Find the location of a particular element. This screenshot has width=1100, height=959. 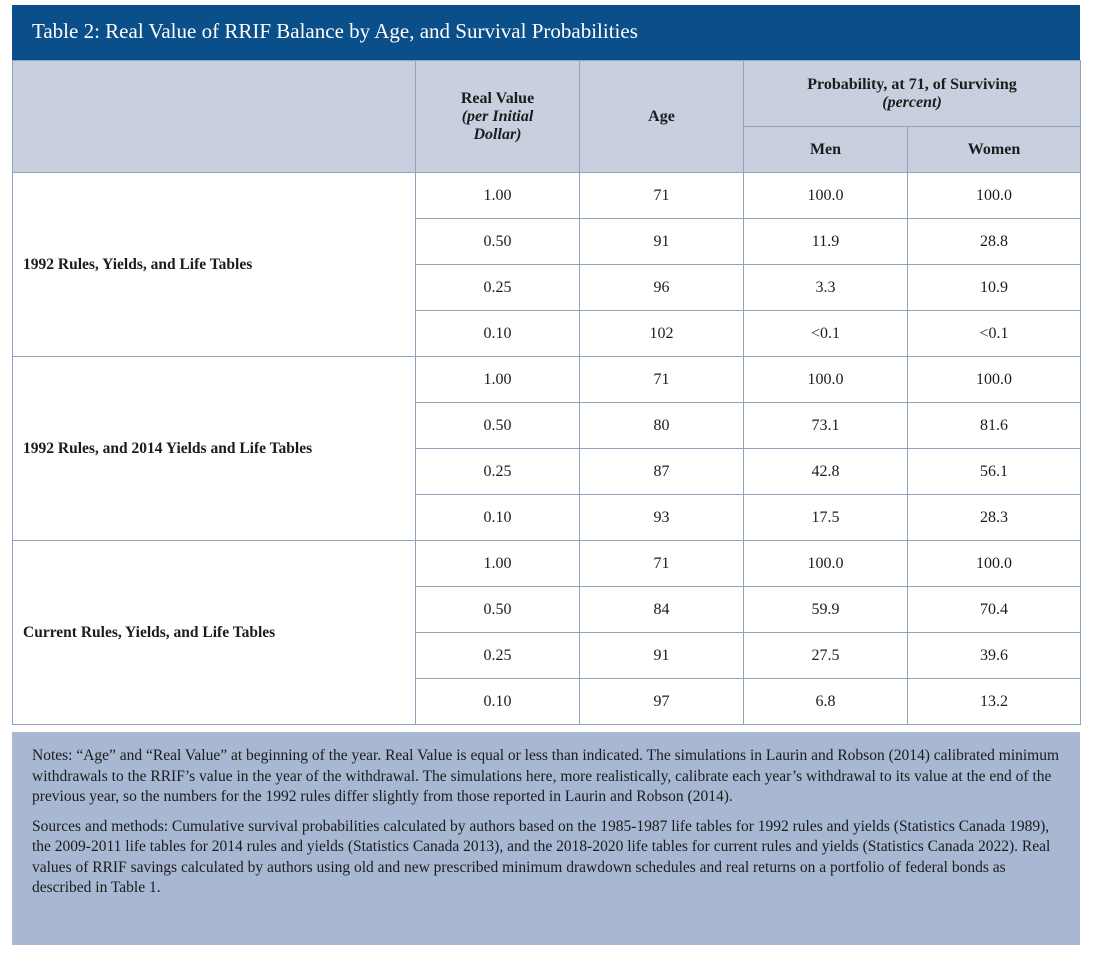

cell-women: 56.1 is located at coordinates (994, 471).